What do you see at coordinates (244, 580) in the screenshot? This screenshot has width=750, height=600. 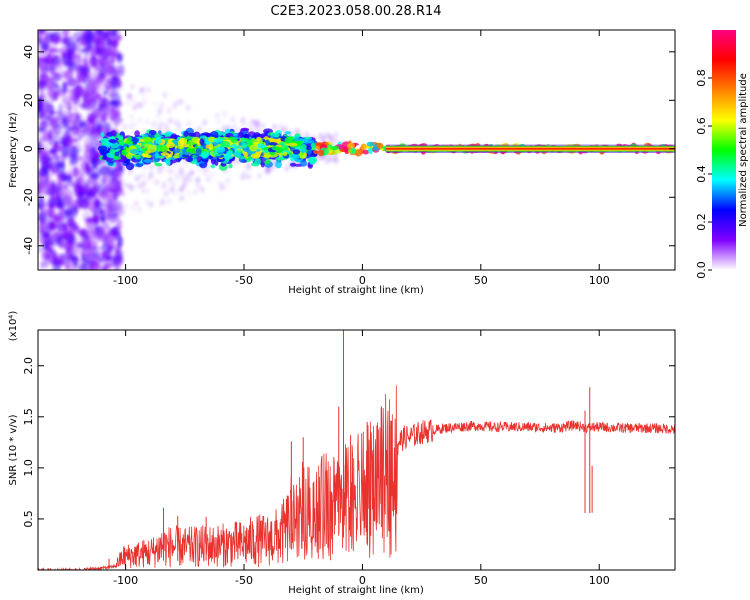 I see `x-tick-label: -50` at bounding box center [244, 580].